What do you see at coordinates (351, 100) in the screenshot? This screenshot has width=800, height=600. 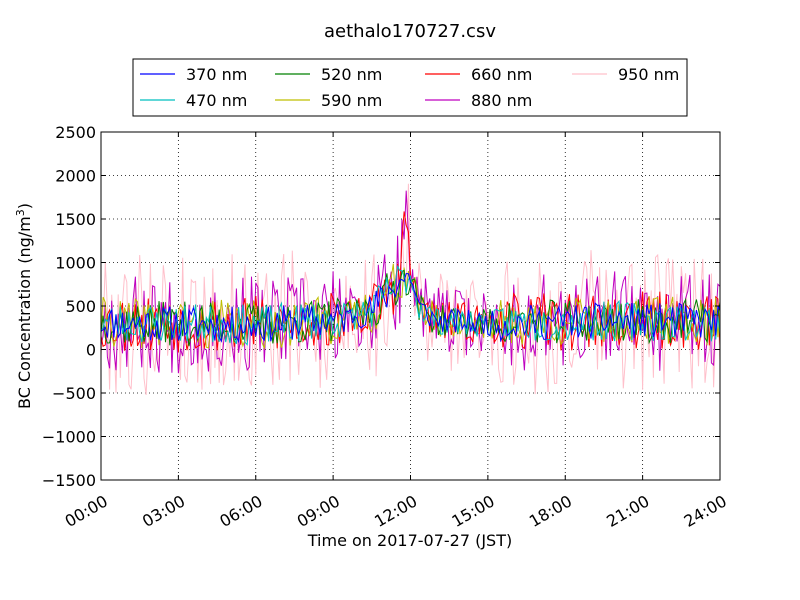 I see `legend-label: 590 nm` at bounding box center [351, 100].